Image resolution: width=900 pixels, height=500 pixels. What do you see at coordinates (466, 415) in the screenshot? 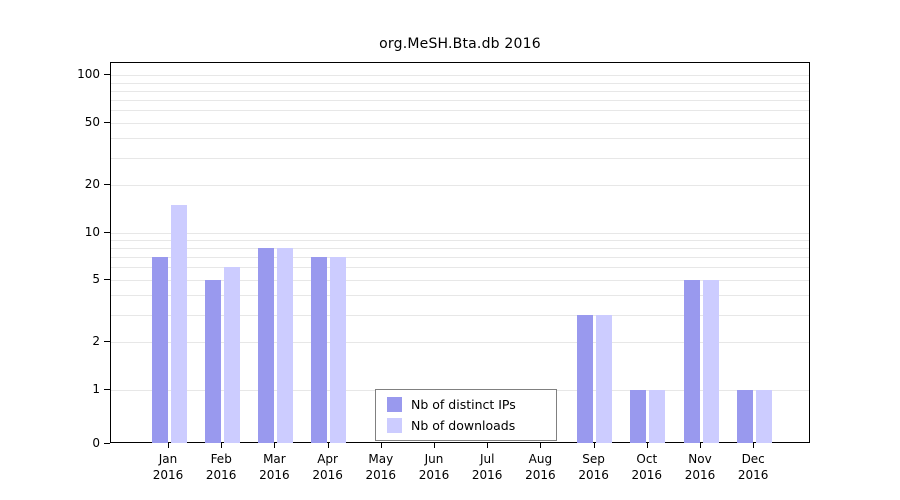
I see `legend: Nb of distinct IPs Nb of downloads` at bounding box center [466, 415].